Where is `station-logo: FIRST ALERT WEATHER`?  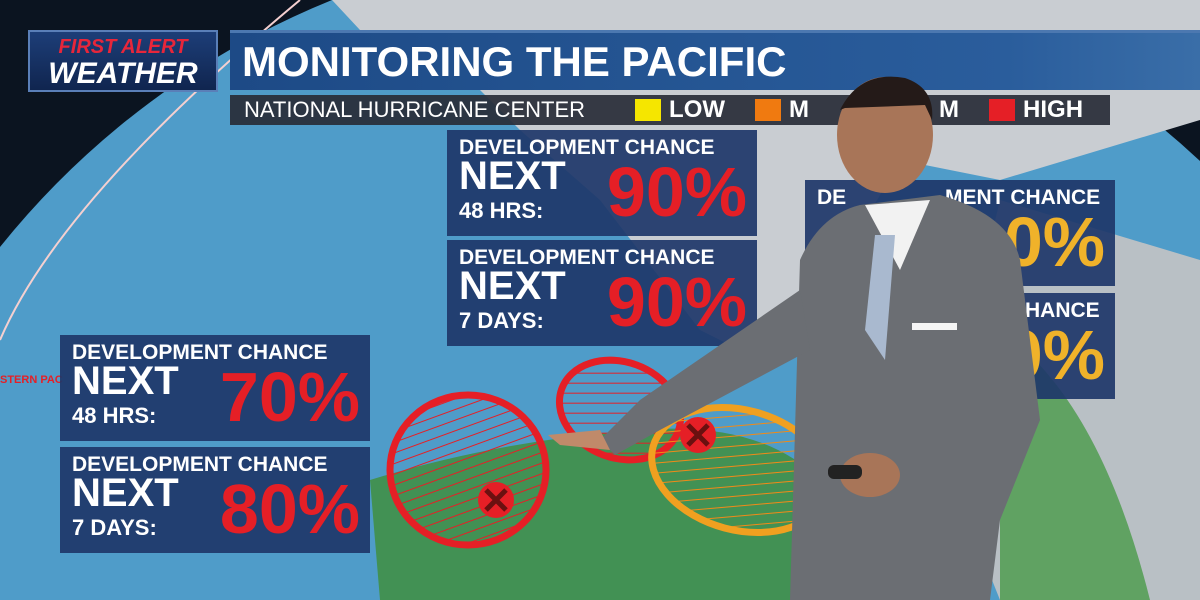 station-logo: FIRST ALERT WEATHER is located at coordinates (123, 61).